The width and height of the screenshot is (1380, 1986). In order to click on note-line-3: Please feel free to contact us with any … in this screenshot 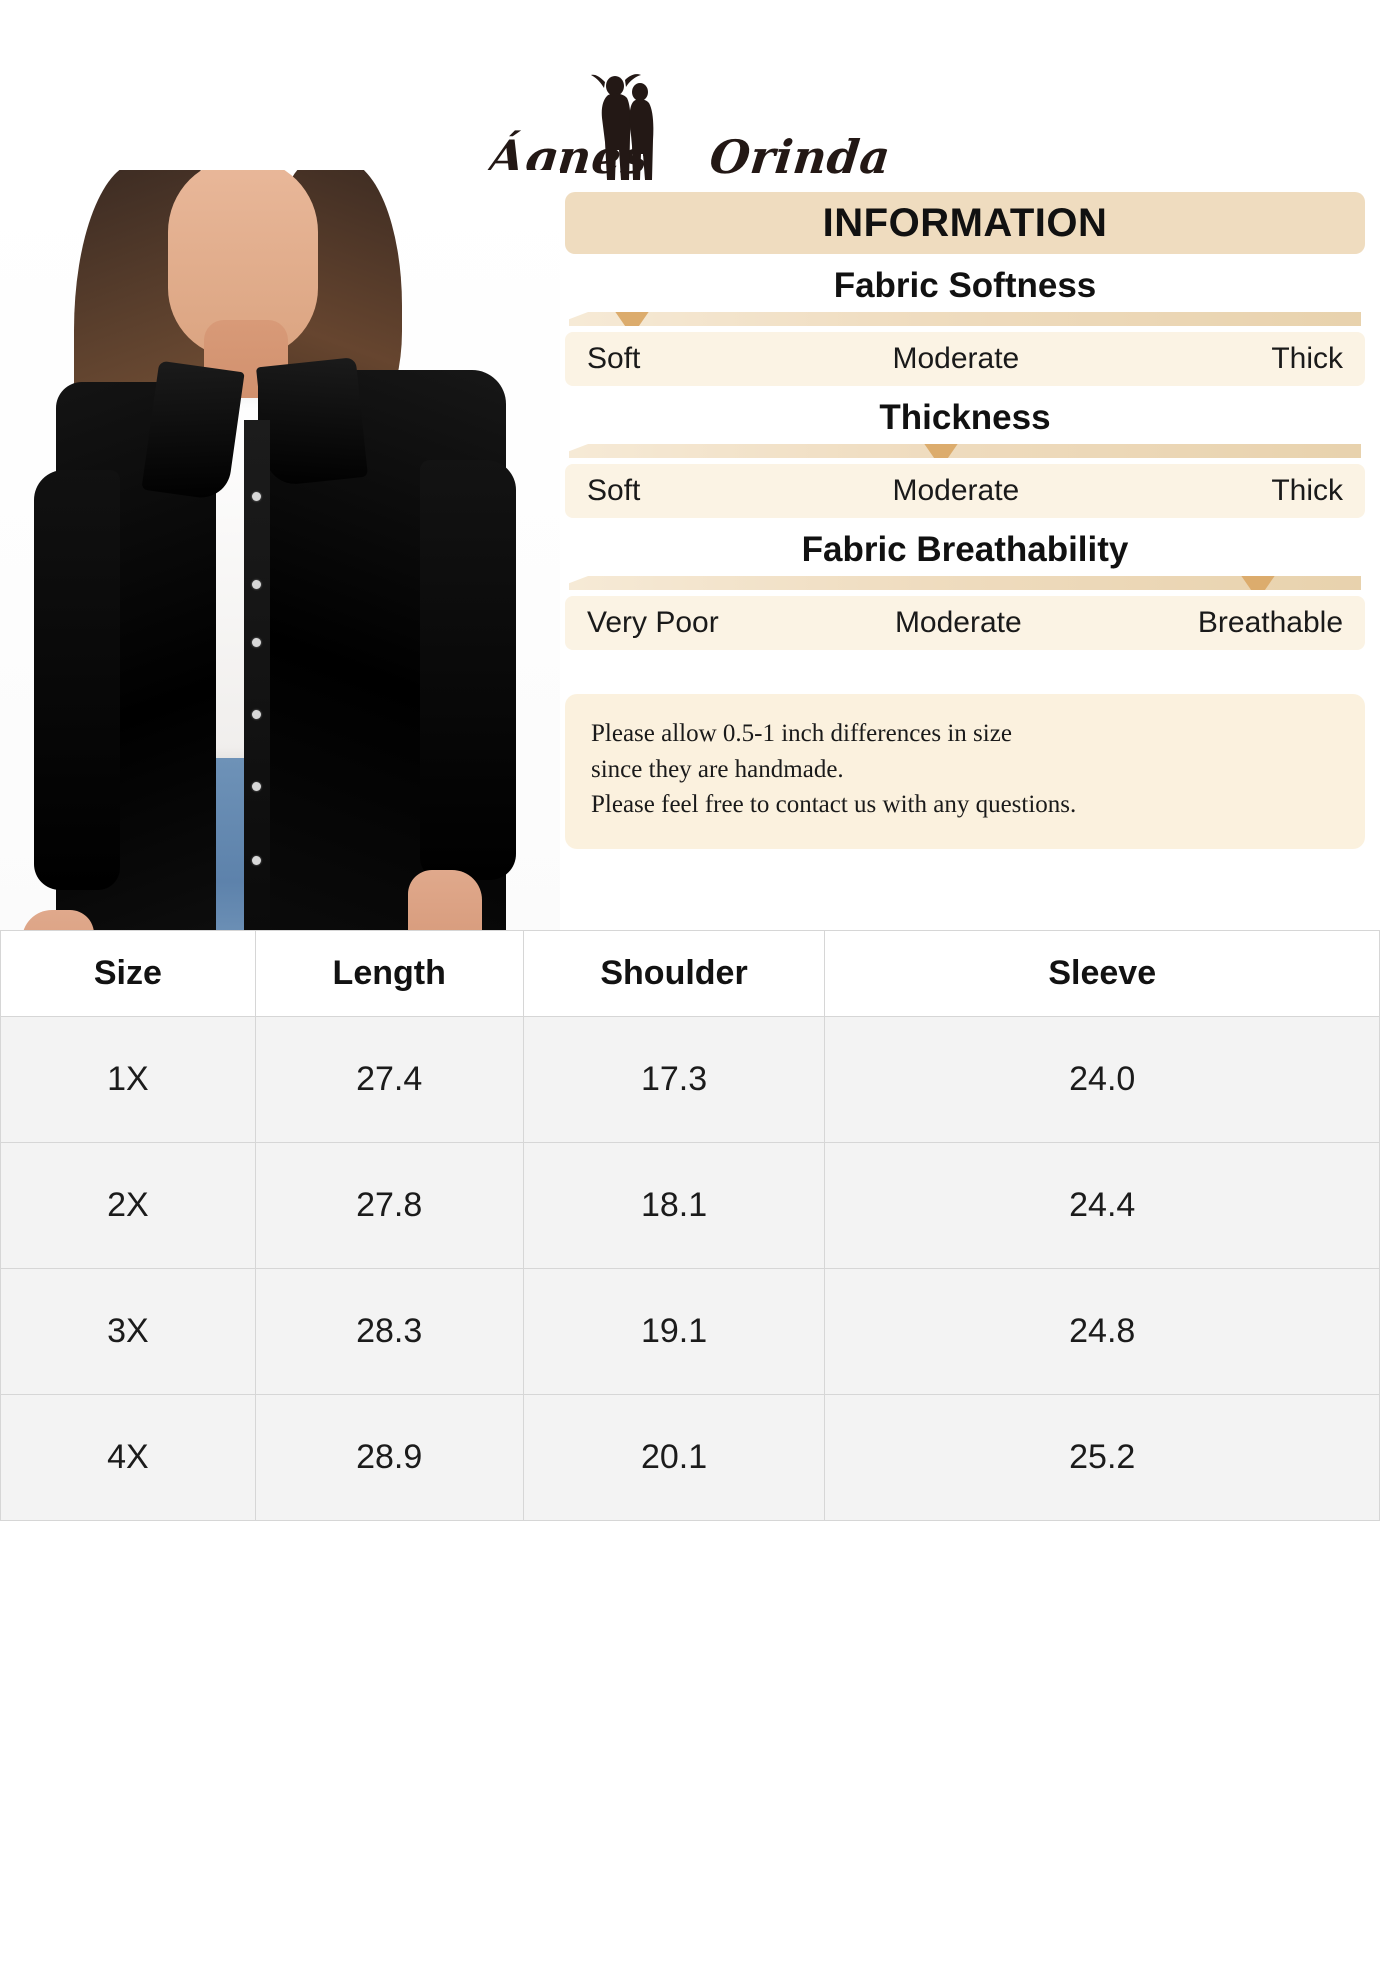, I will do `click(834, 804)`.